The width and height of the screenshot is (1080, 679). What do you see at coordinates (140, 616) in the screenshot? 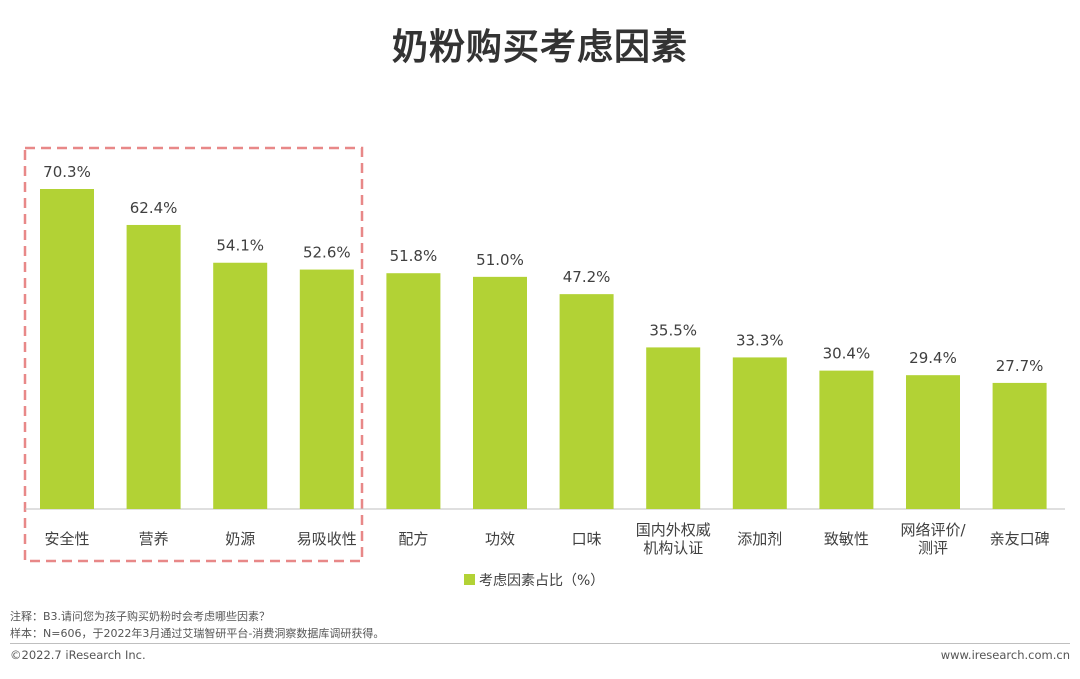
I see `footnote-question: 注释：B3.请问您为孩子购买奶粉时会考虑哪些因素？` at bounding box center [140, 616].